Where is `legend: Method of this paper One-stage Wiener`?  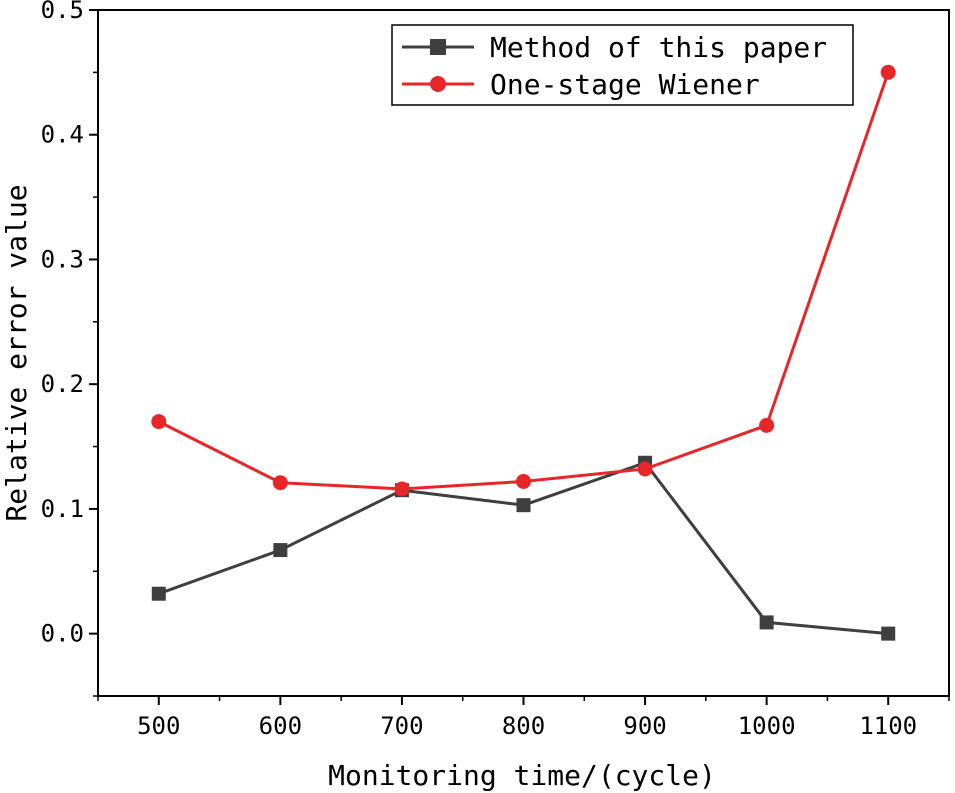
legend: Method of this paper One-stage Wiener is located at coordinates (622, 65).